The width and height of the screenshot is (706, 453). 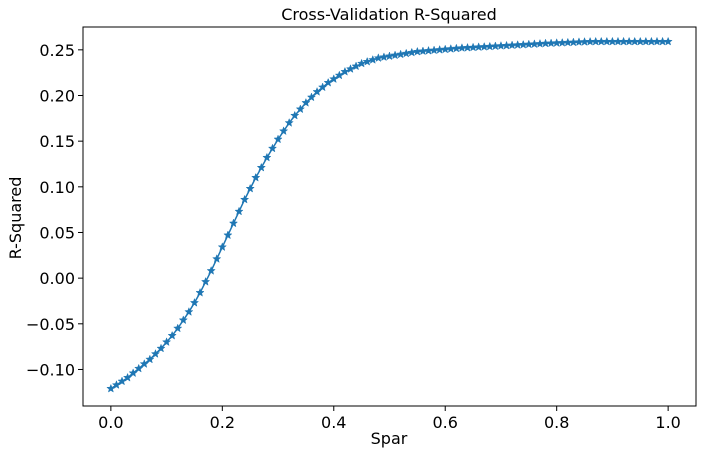 What do you see at coordinates (667, 422) in the screenshot?
I see `x-tick-label: 1.0` at bounding box center [667, 422].